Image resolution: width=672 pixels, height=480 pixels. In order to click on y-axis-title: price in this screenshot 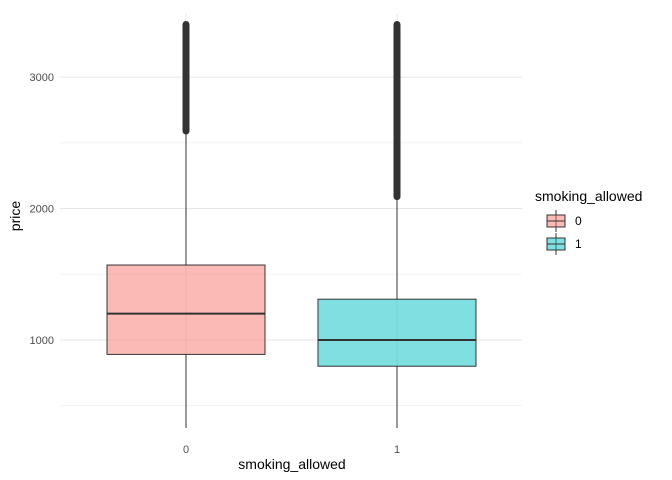, I will do `click(15, 216)`.